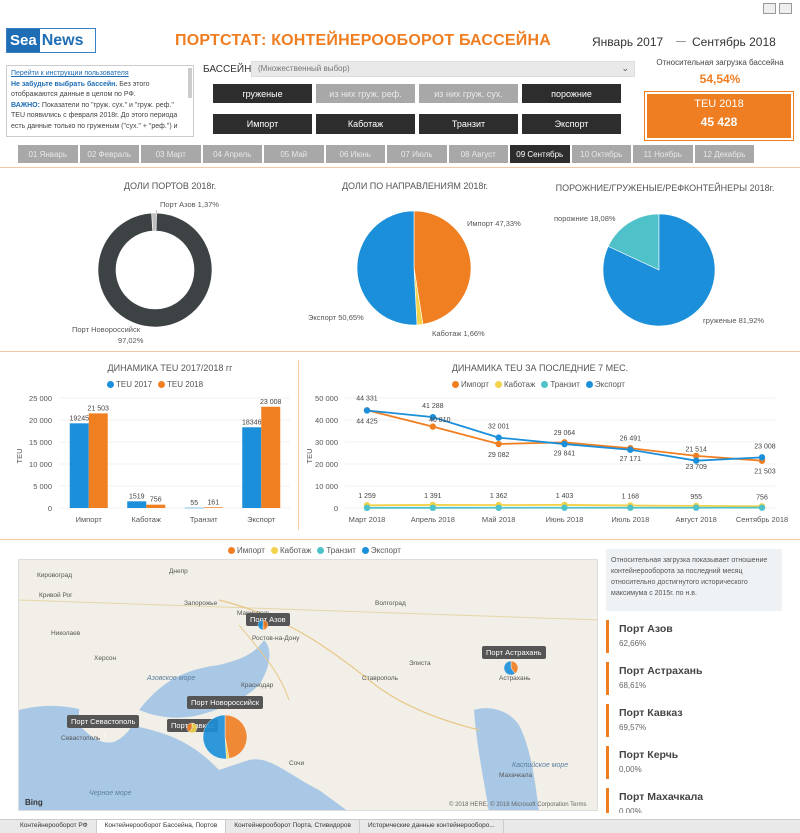  I want to click on map-port-badge: Порт Астрахань, so click(514, 652).